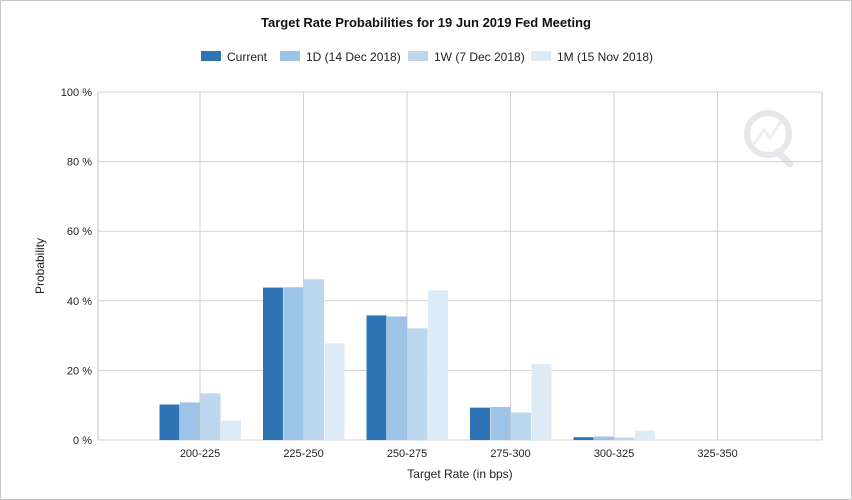 The width and height of the screenshot is (852, 500). What do you see at coordinates (769, 139) in the screenshot?
I see `watermark-logo-icon` at bounding box center [769, 139].